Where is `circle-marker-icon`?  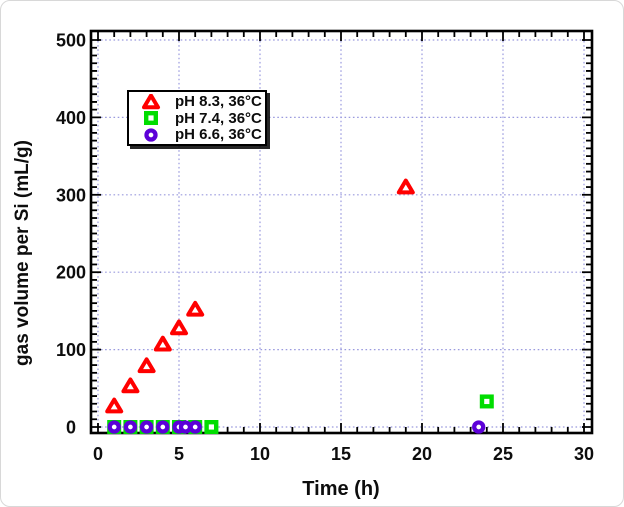
circle-marker-icon is located at coordinates (151, 134).